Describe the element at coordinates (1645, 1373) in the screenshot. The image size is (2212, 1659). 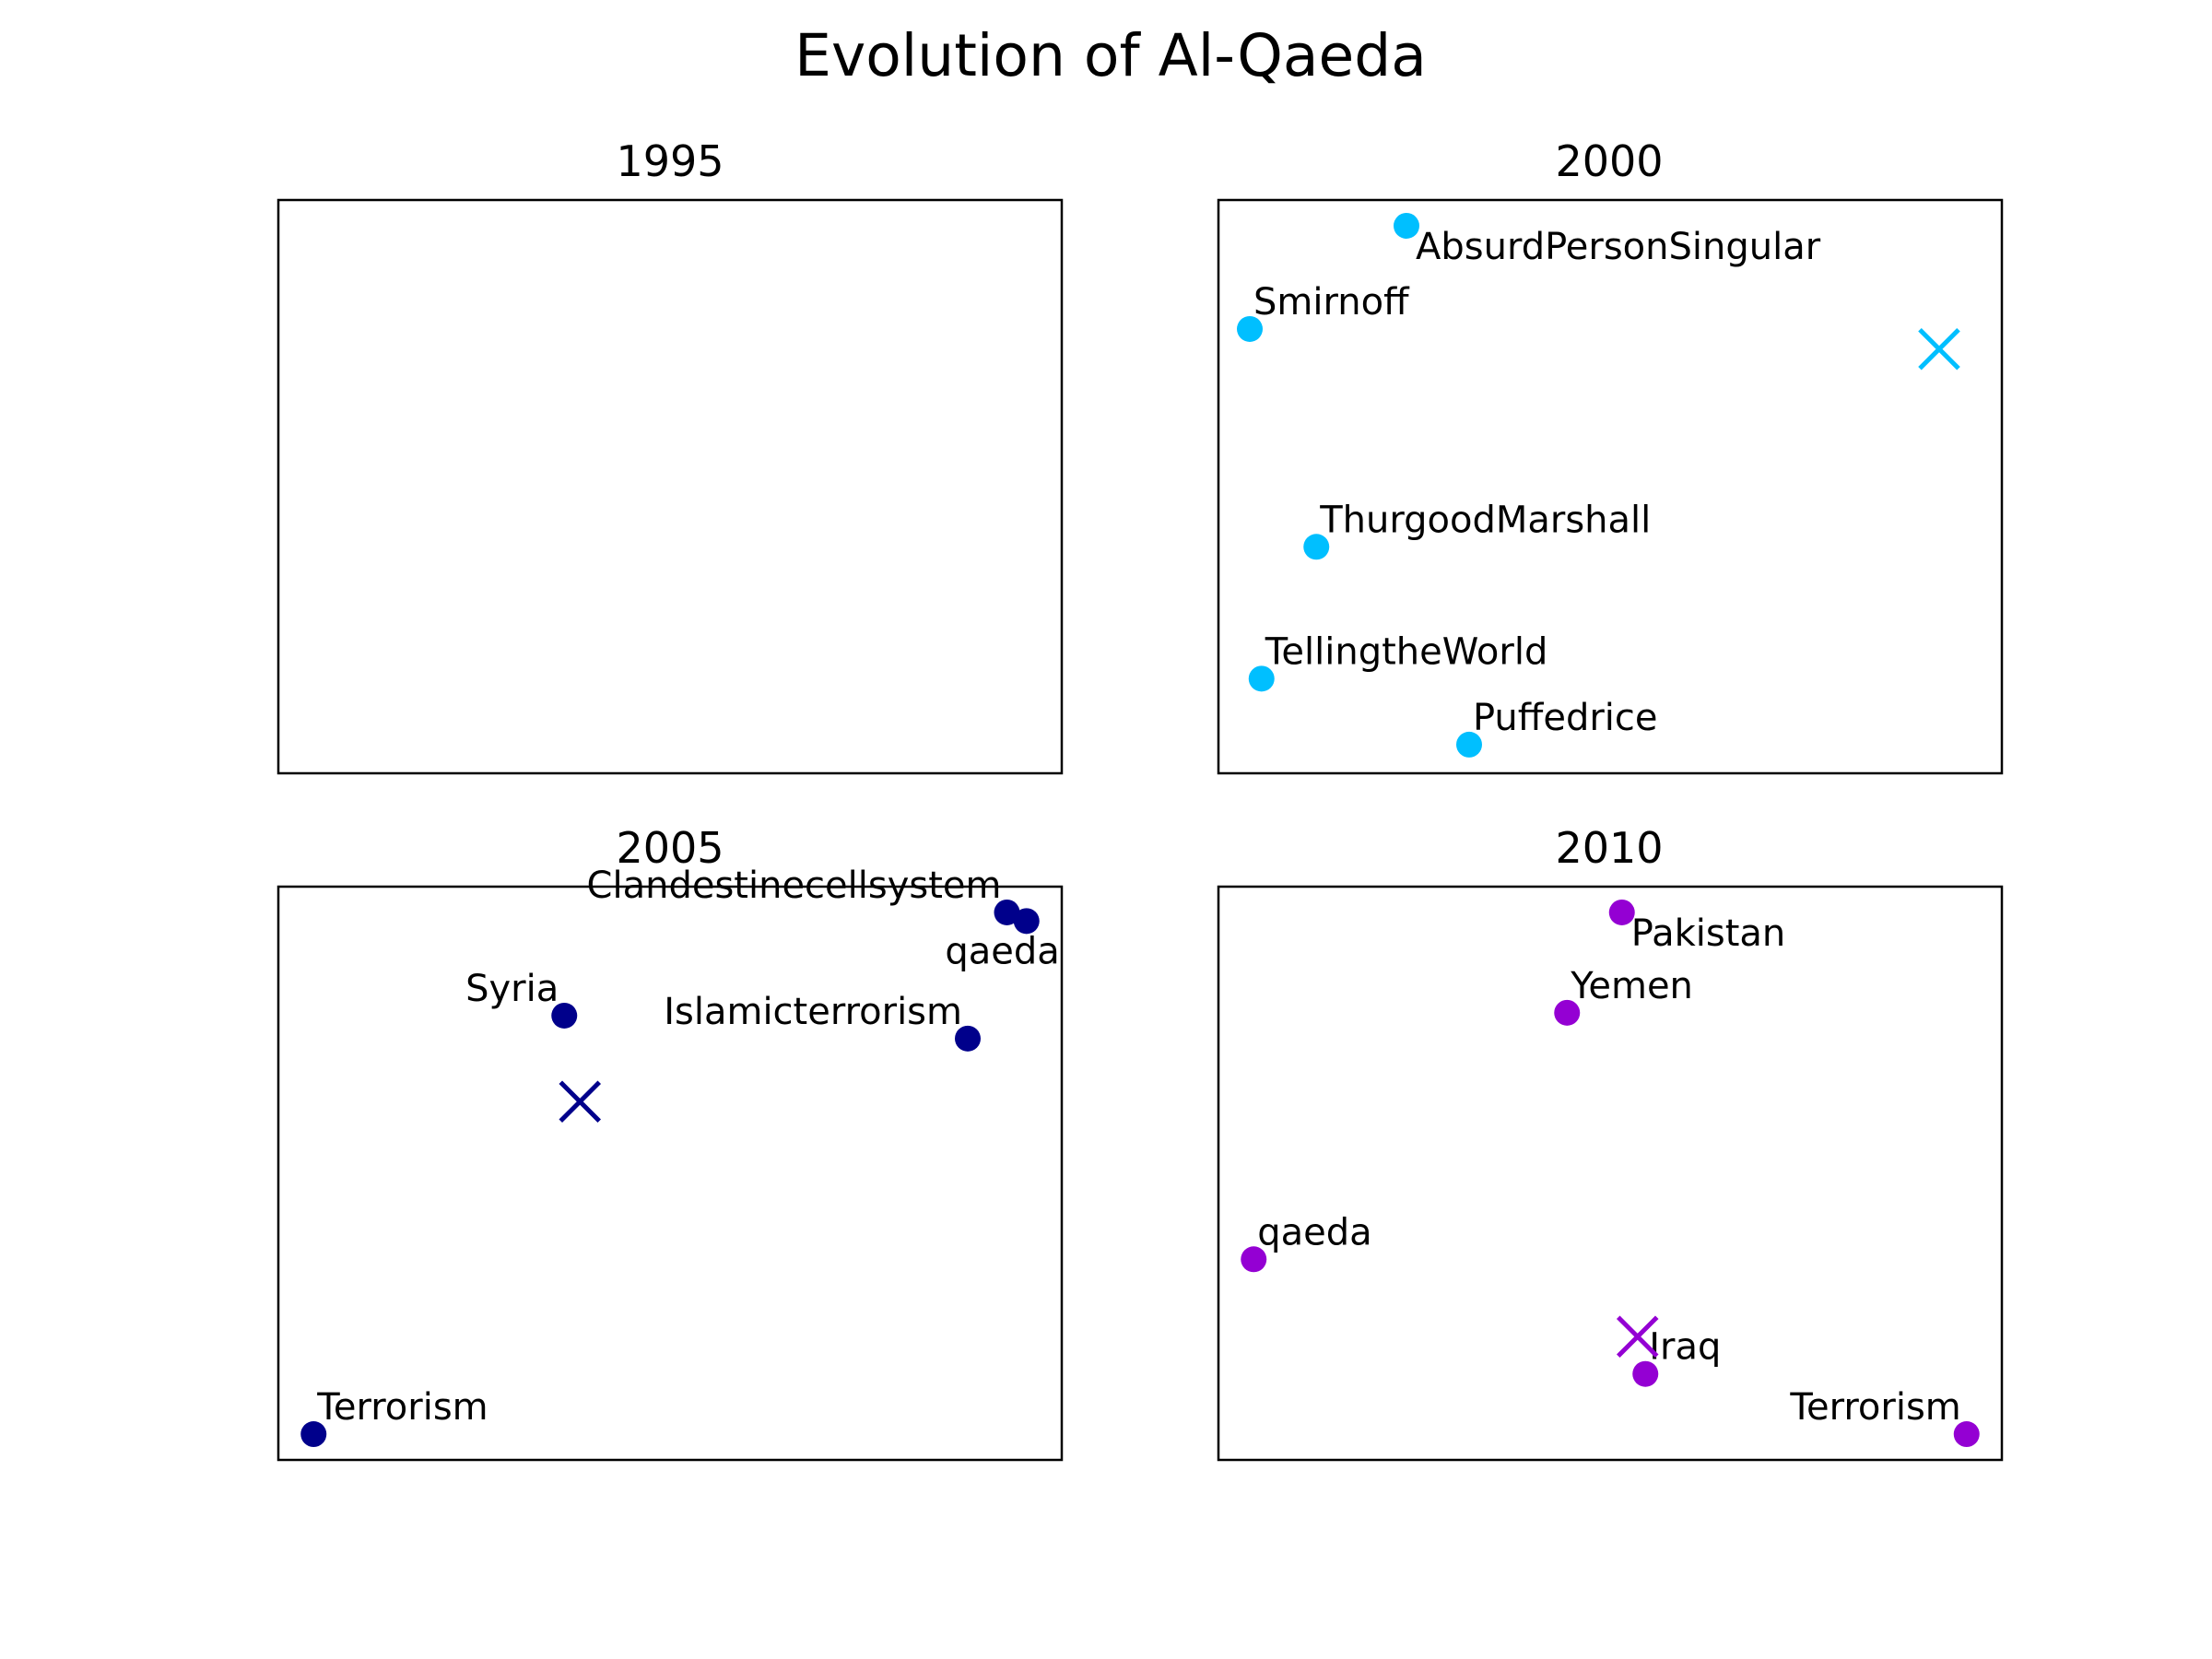
I see `point-2010-iraq` at that location.